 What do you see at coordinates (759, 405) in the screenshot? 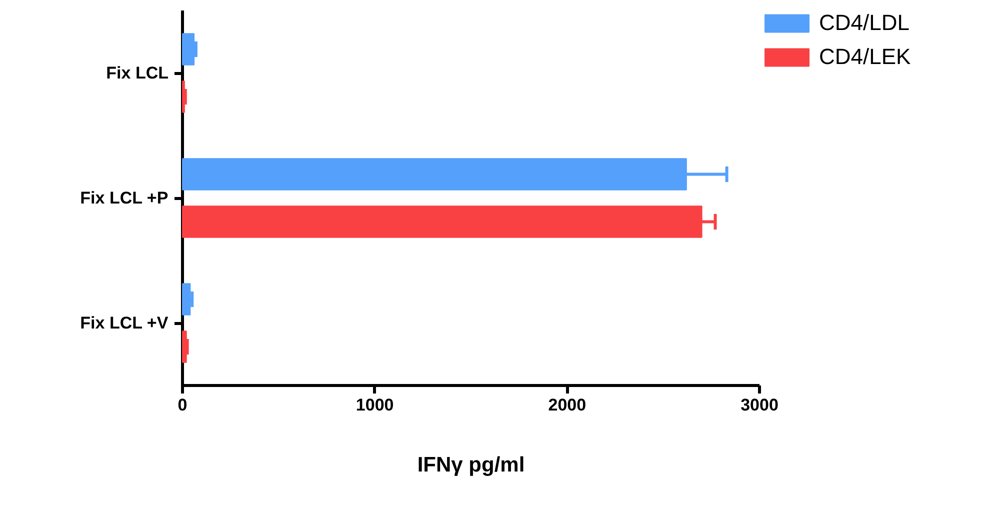
I see `x-tick-label: 3000` at bounding box center [759, 405].